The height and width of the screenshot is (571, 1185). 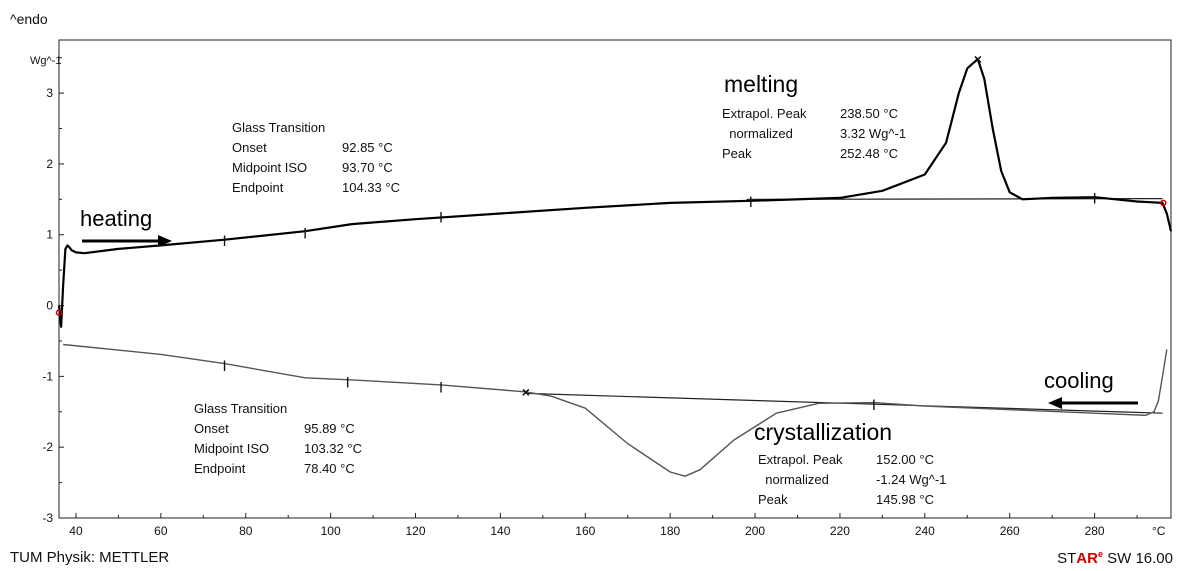 What do you see at coordinates (757, 133) in the screenshot?
I see `melting-evaluation-row-label: normalized` at bounding box center [757, 133].